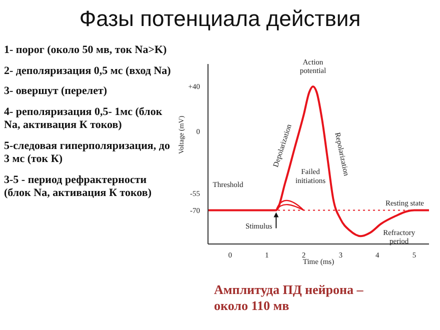 Image resolution: width=440 pixels, height=330 pixels. What do you see at coordinates (289, 298) in the screenshot?
I see `text: Амплитуда ПД нейрона – около 110 мв` at bounding box center [289, 298].